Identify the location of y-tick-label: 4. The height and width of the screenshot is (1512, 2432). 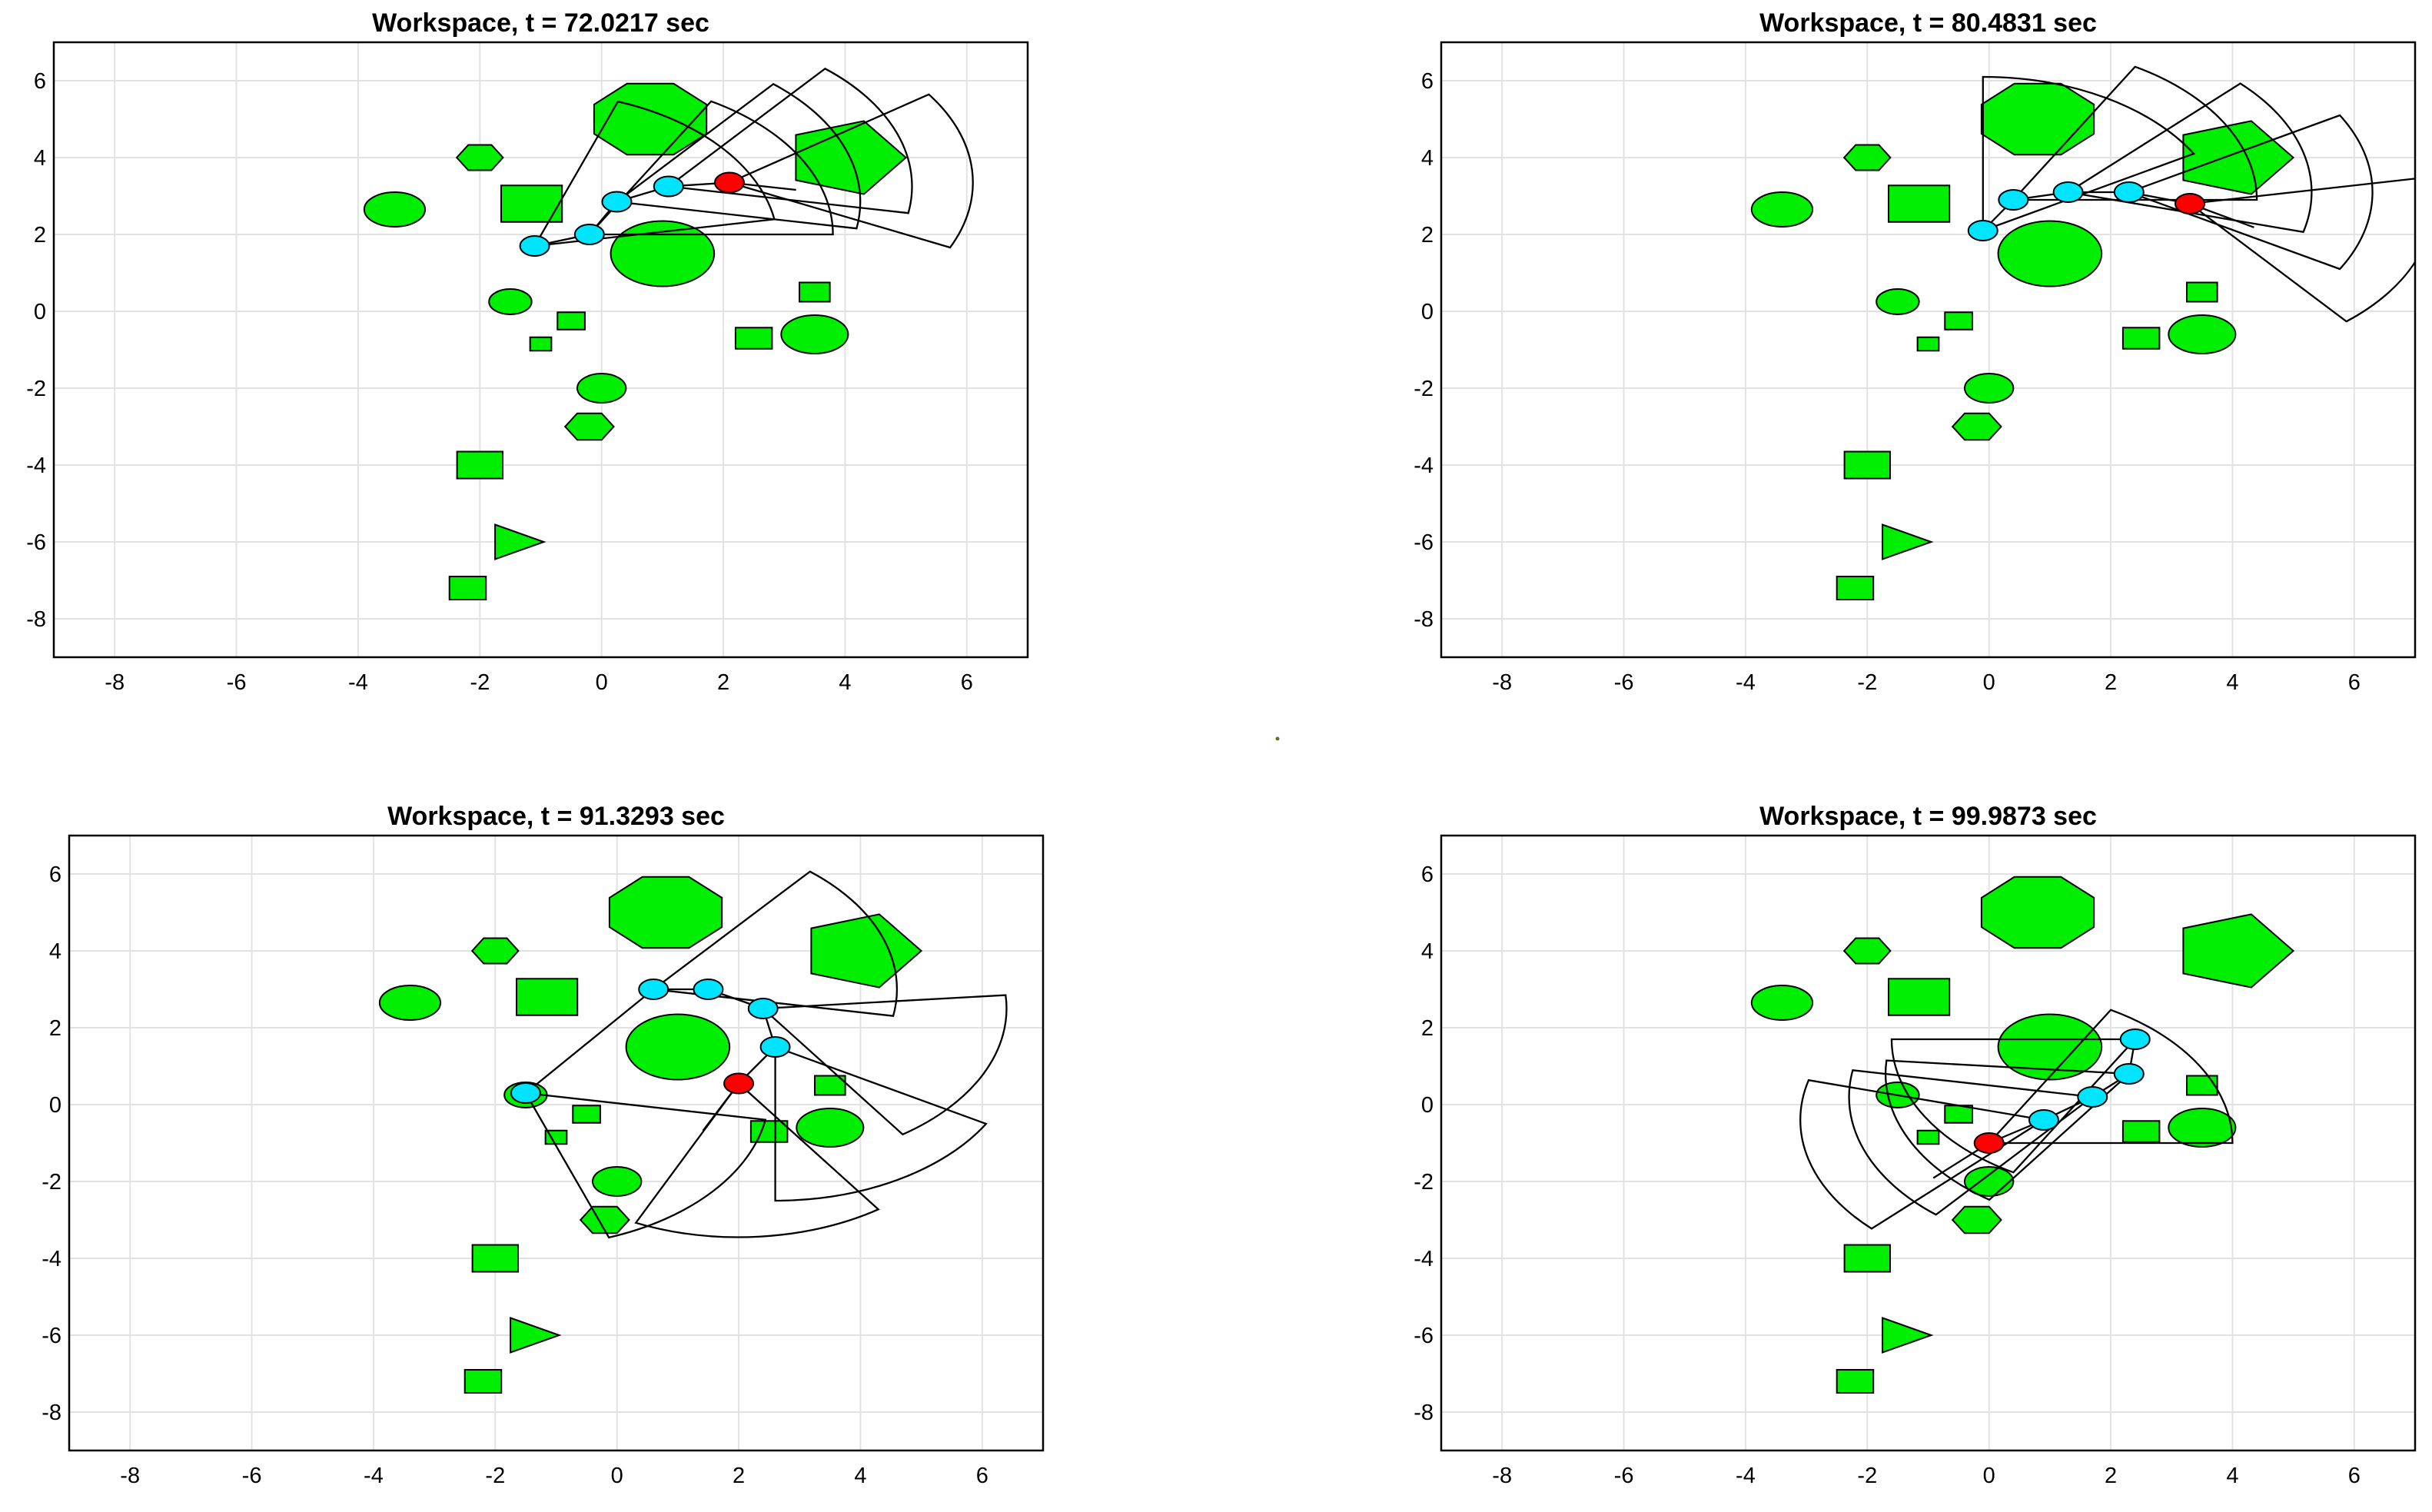
(55, 951).